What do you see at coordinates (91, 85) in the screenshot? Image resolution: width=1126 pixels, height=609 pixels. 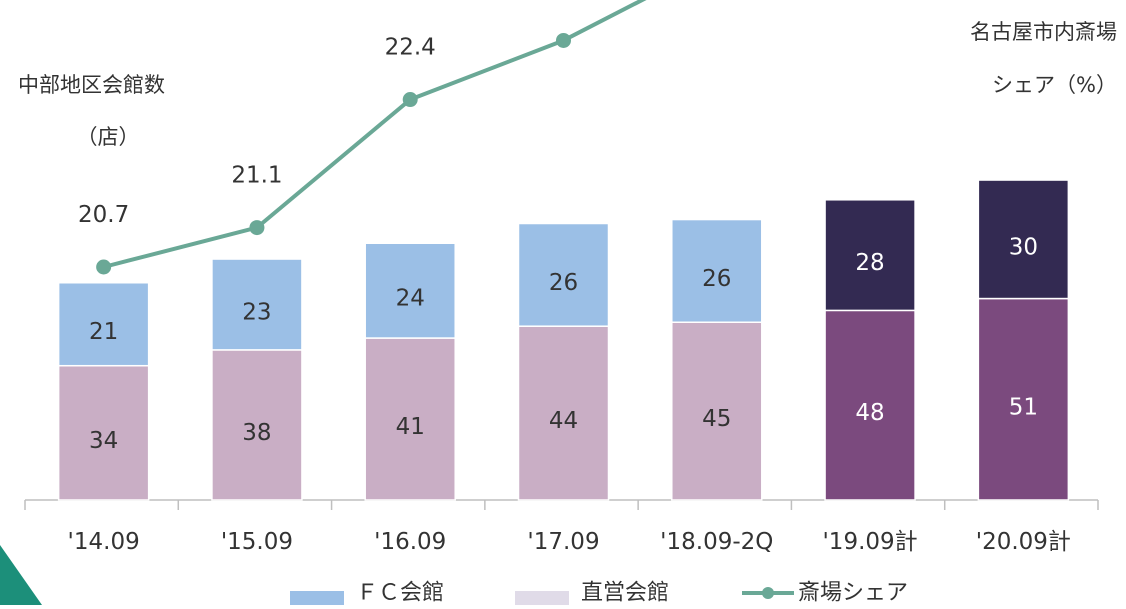 I see `left-axis-label: 中部地区会館数` at bounding box center [91, 85].